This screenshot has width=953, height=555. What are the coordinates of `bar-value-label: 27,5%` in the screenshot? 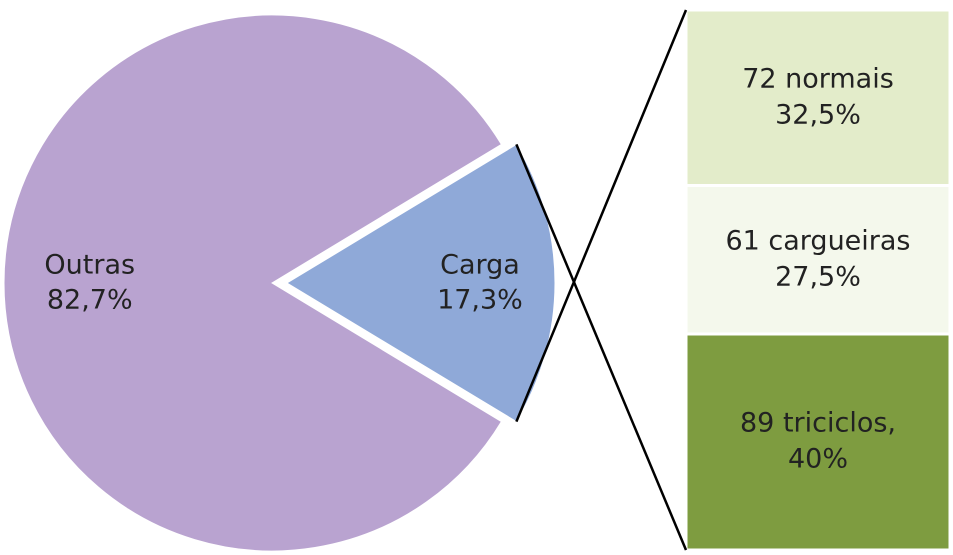 It's located at (818, 276).